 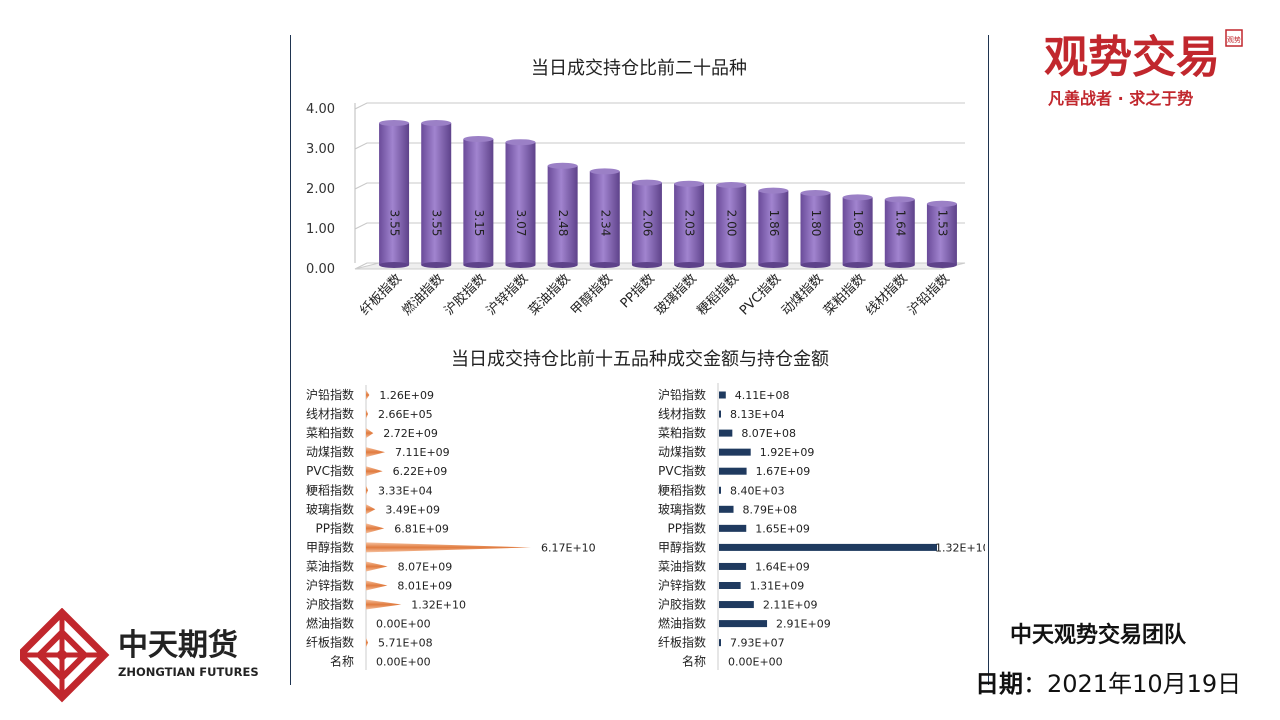 What do you see at coordinates (816, 223) in the screenshot?
I see `chart1-value-label: 1.80` at bounding box center [816, 223].